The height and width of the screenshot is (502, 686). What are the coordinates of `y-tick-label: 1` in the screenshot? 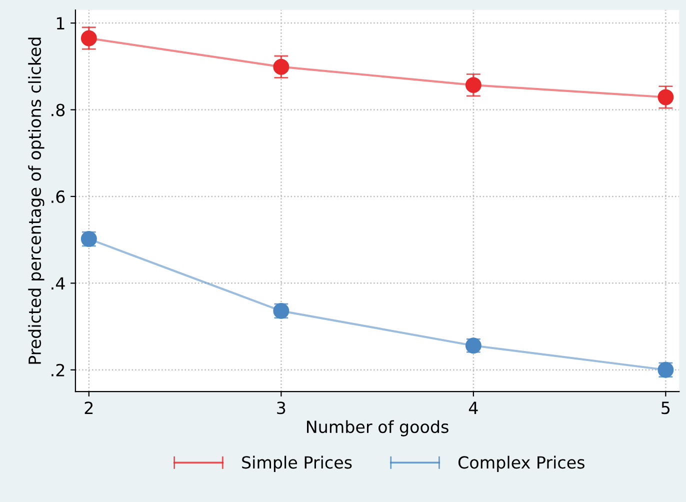 It's located at (60, 23).